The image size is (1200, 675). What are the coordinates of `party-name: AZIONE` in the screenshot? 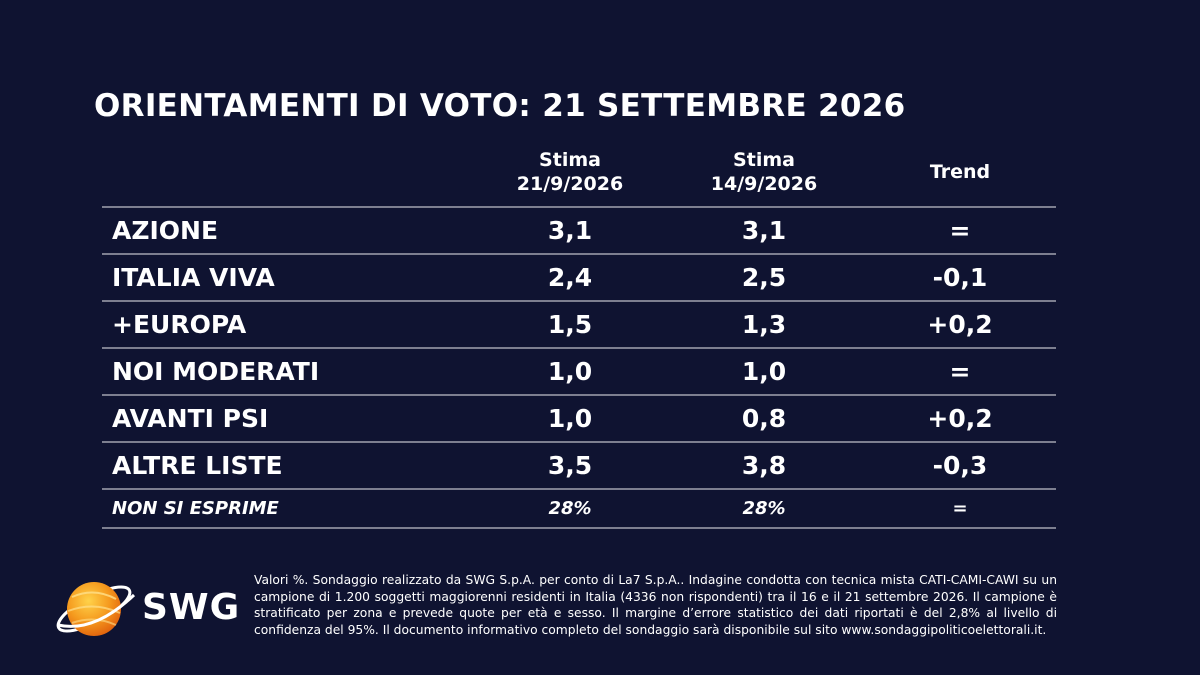 It's located at (165, 230).